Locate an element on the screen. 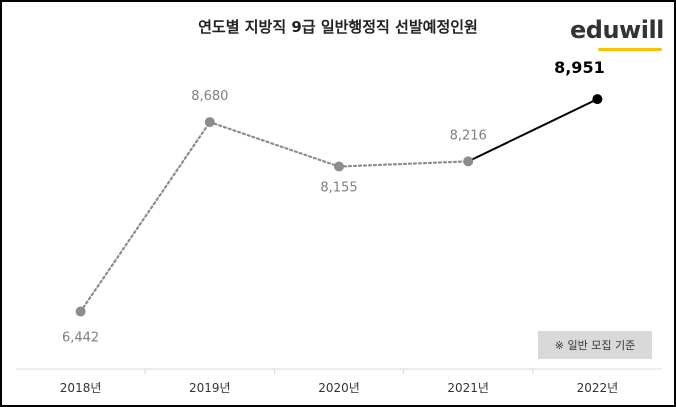 The image size is (676, 407). chart-title: 연도별 지방직 9급 일반행정직 선발예정인원 is located at coordinates (338, 27).